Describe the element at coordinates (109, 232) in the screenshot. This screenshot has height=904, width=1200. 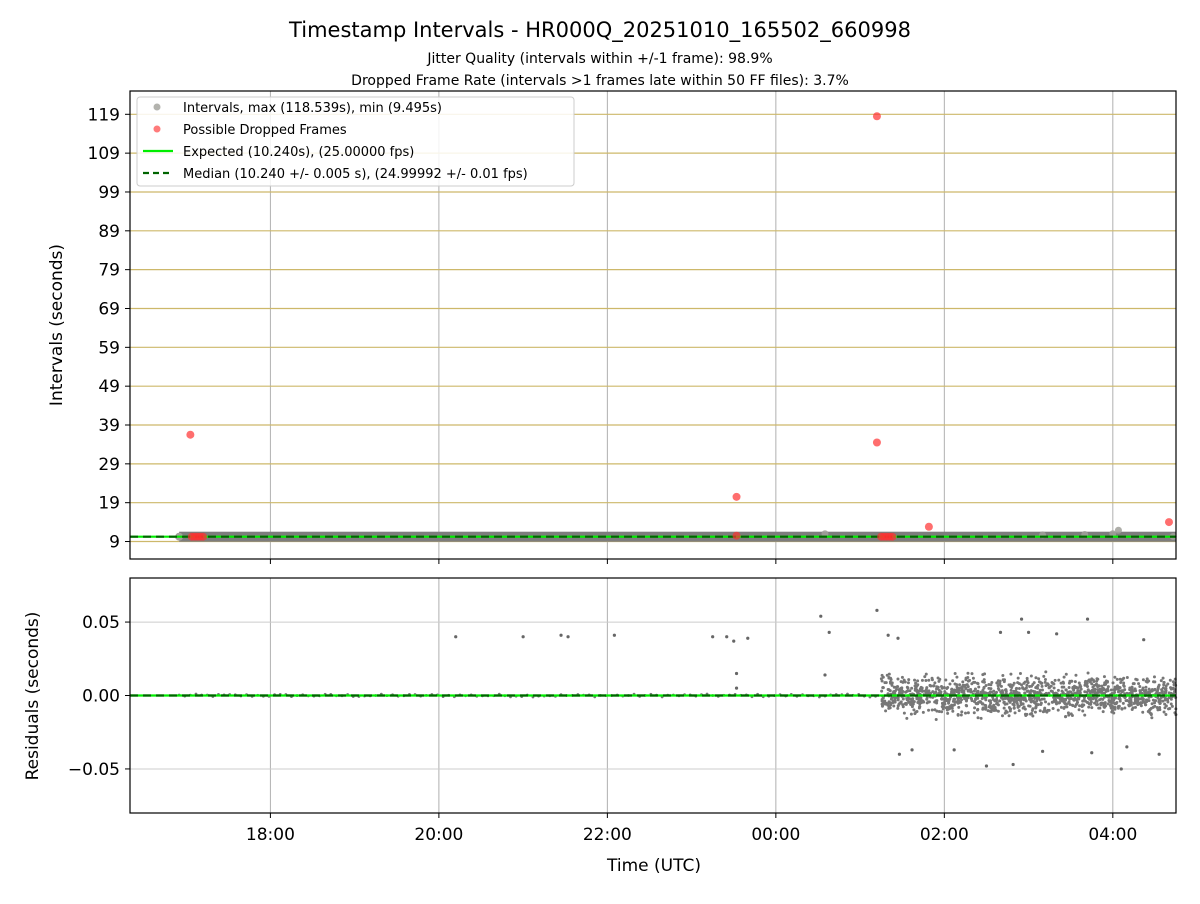
I see `ytick-label: 89` at that location.